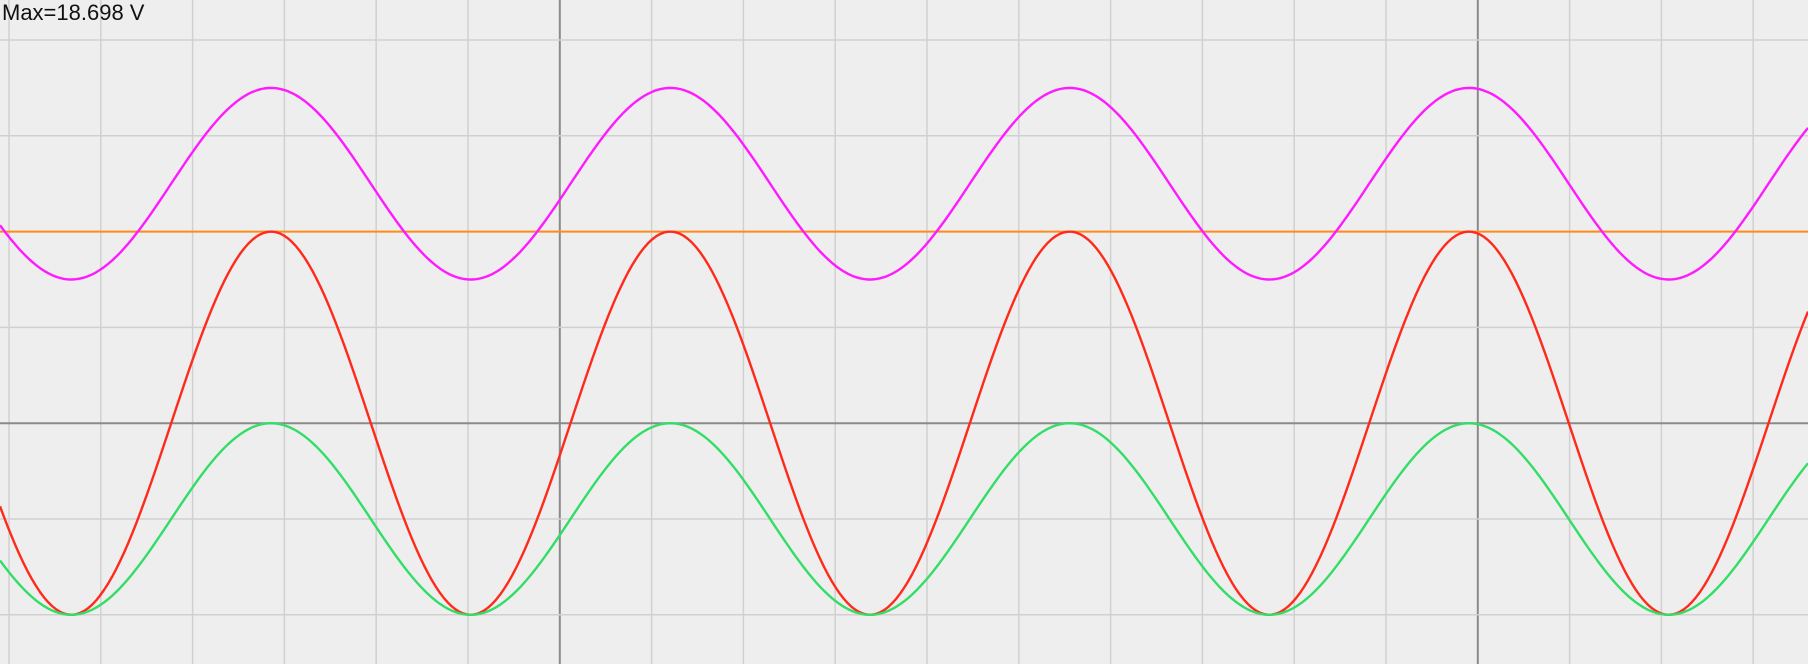 The image size is (1808, 664). I want to click on max-voltage-readout: Max=18.698 V, so click(73, 12).